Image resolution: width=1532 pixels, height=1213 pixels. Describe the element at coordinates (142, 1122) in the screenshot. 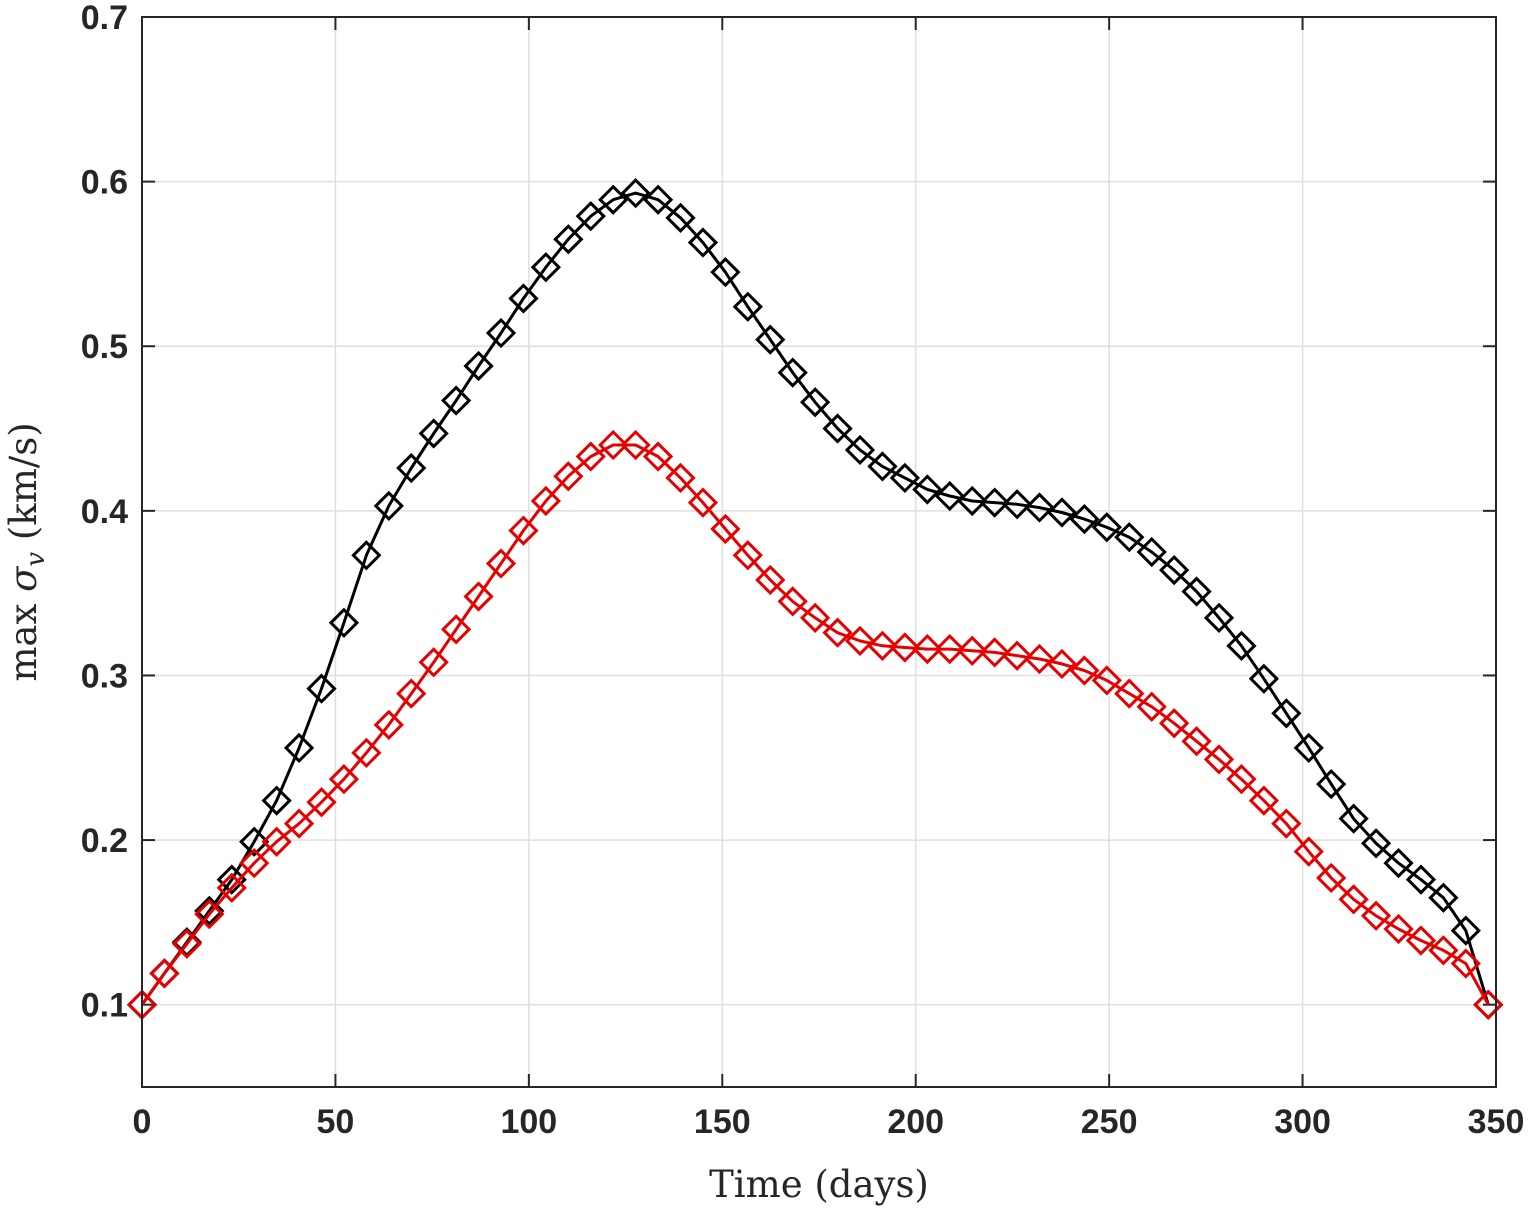

I see `x-tick-label: 0` at that location.